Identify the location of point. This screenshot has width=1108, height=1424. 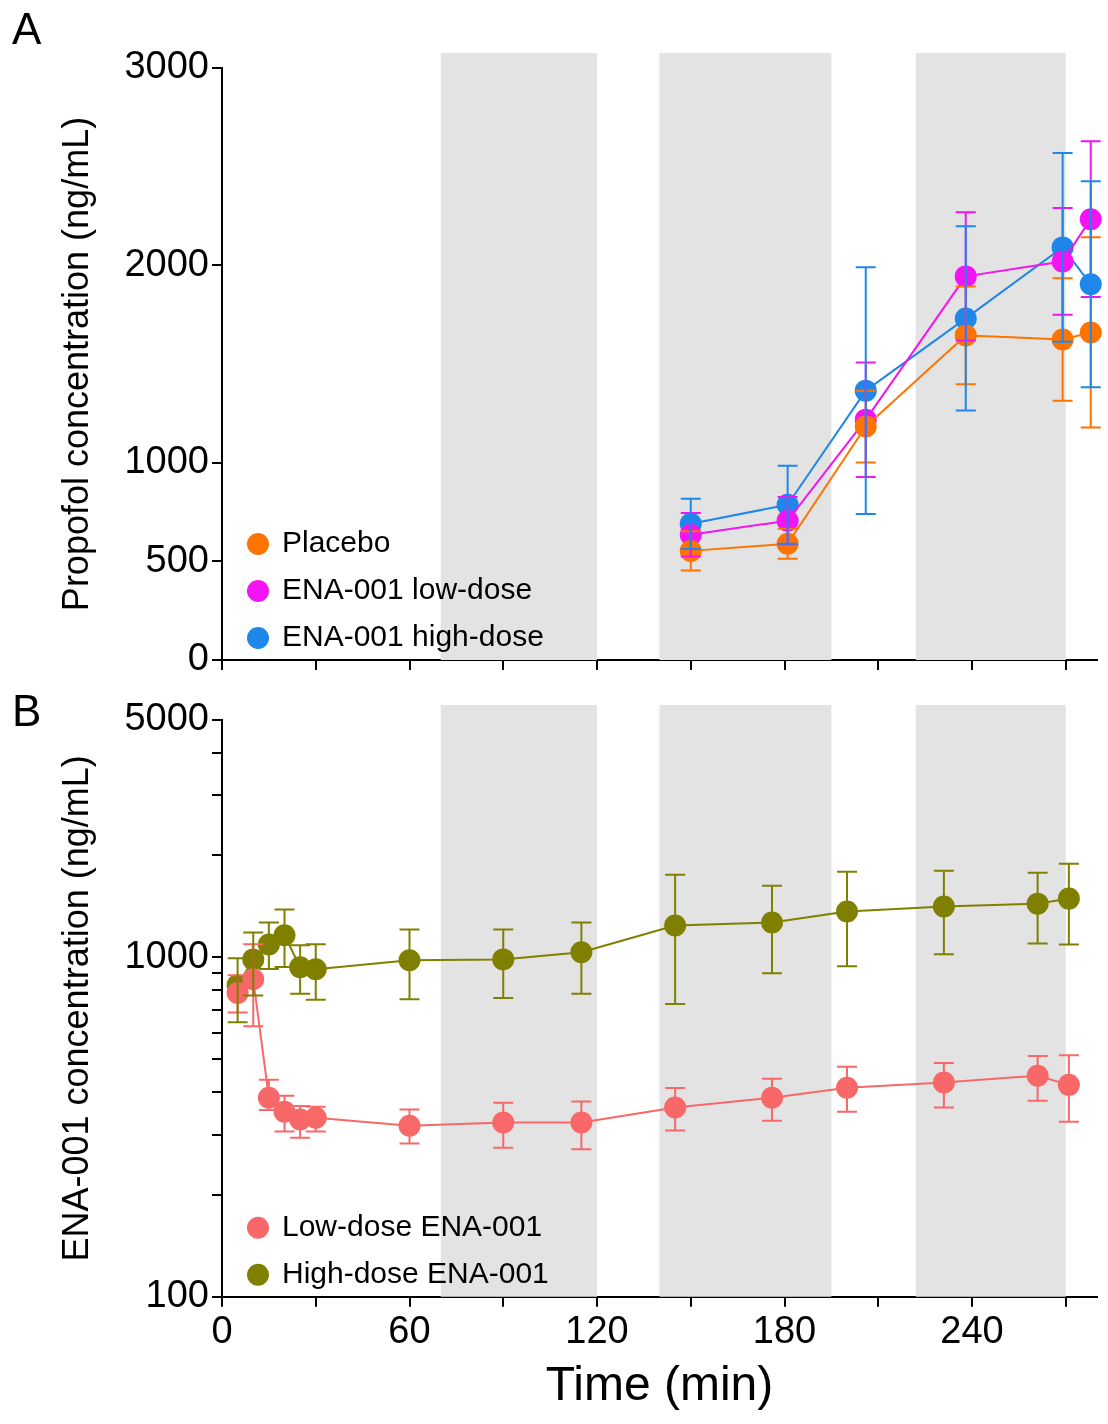
(1068, 1084).